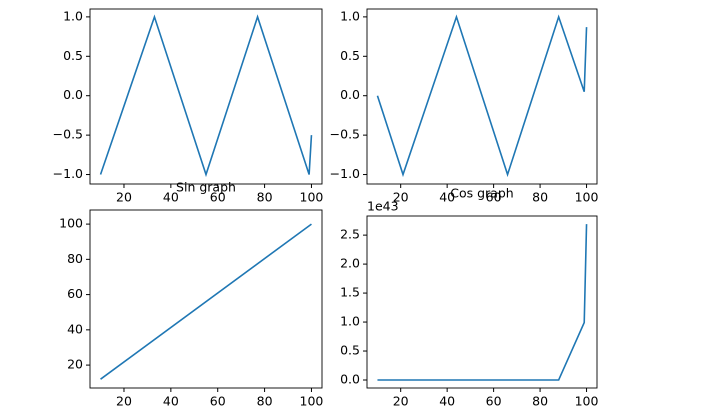 The image size is (715, 418). I want to click on y-tick-label: 40, so click(75, 328).